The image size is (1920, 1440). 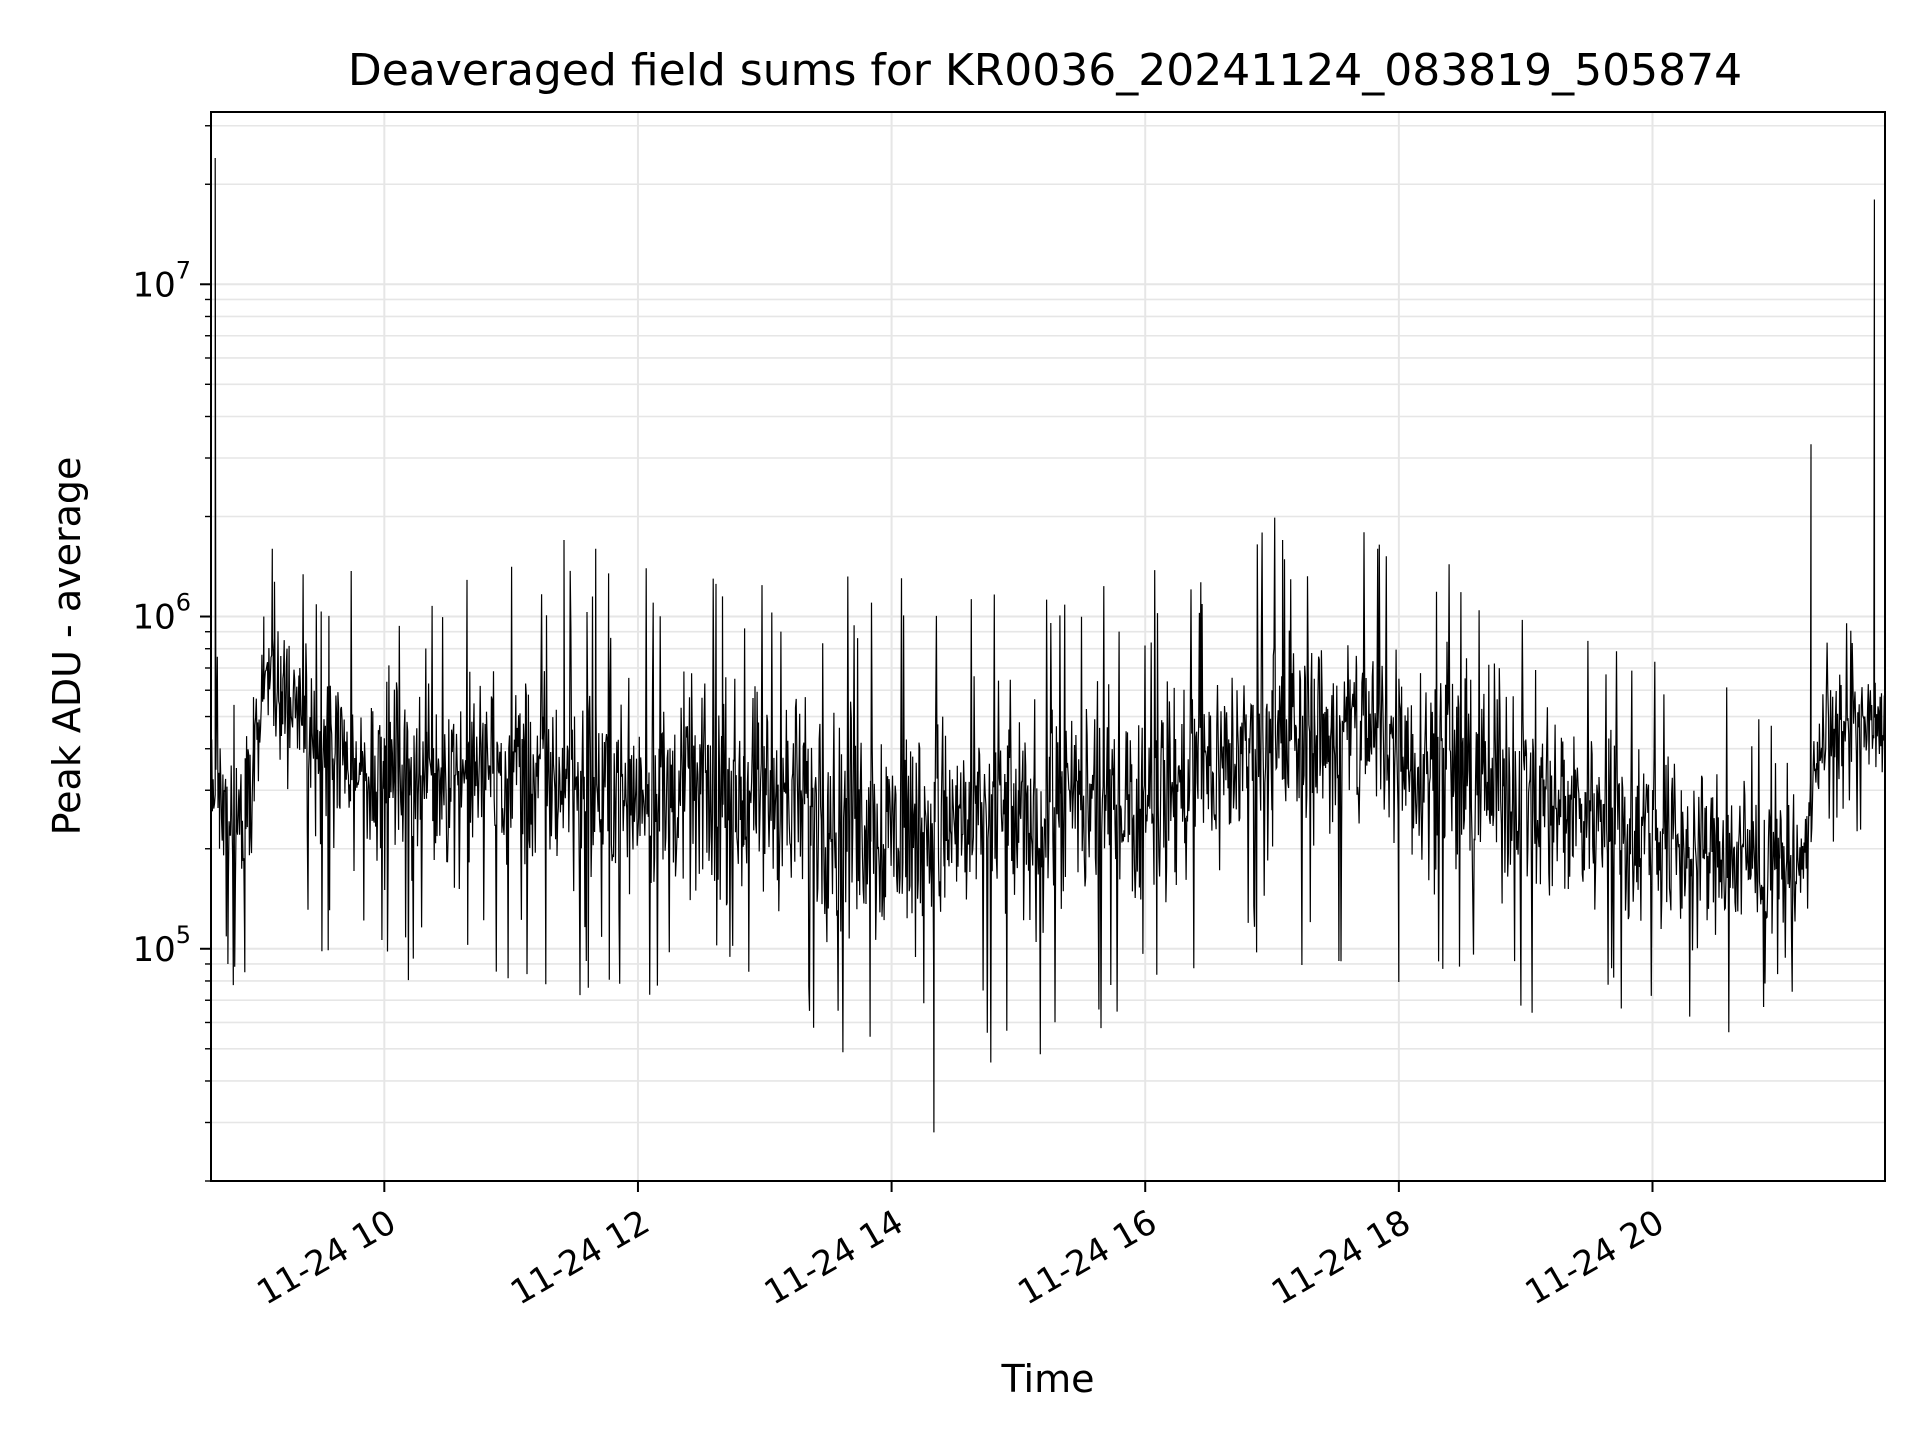 I want to click on y-axis: 10⁵ 10⁶ 10⁷, so click(x=171, y=653).